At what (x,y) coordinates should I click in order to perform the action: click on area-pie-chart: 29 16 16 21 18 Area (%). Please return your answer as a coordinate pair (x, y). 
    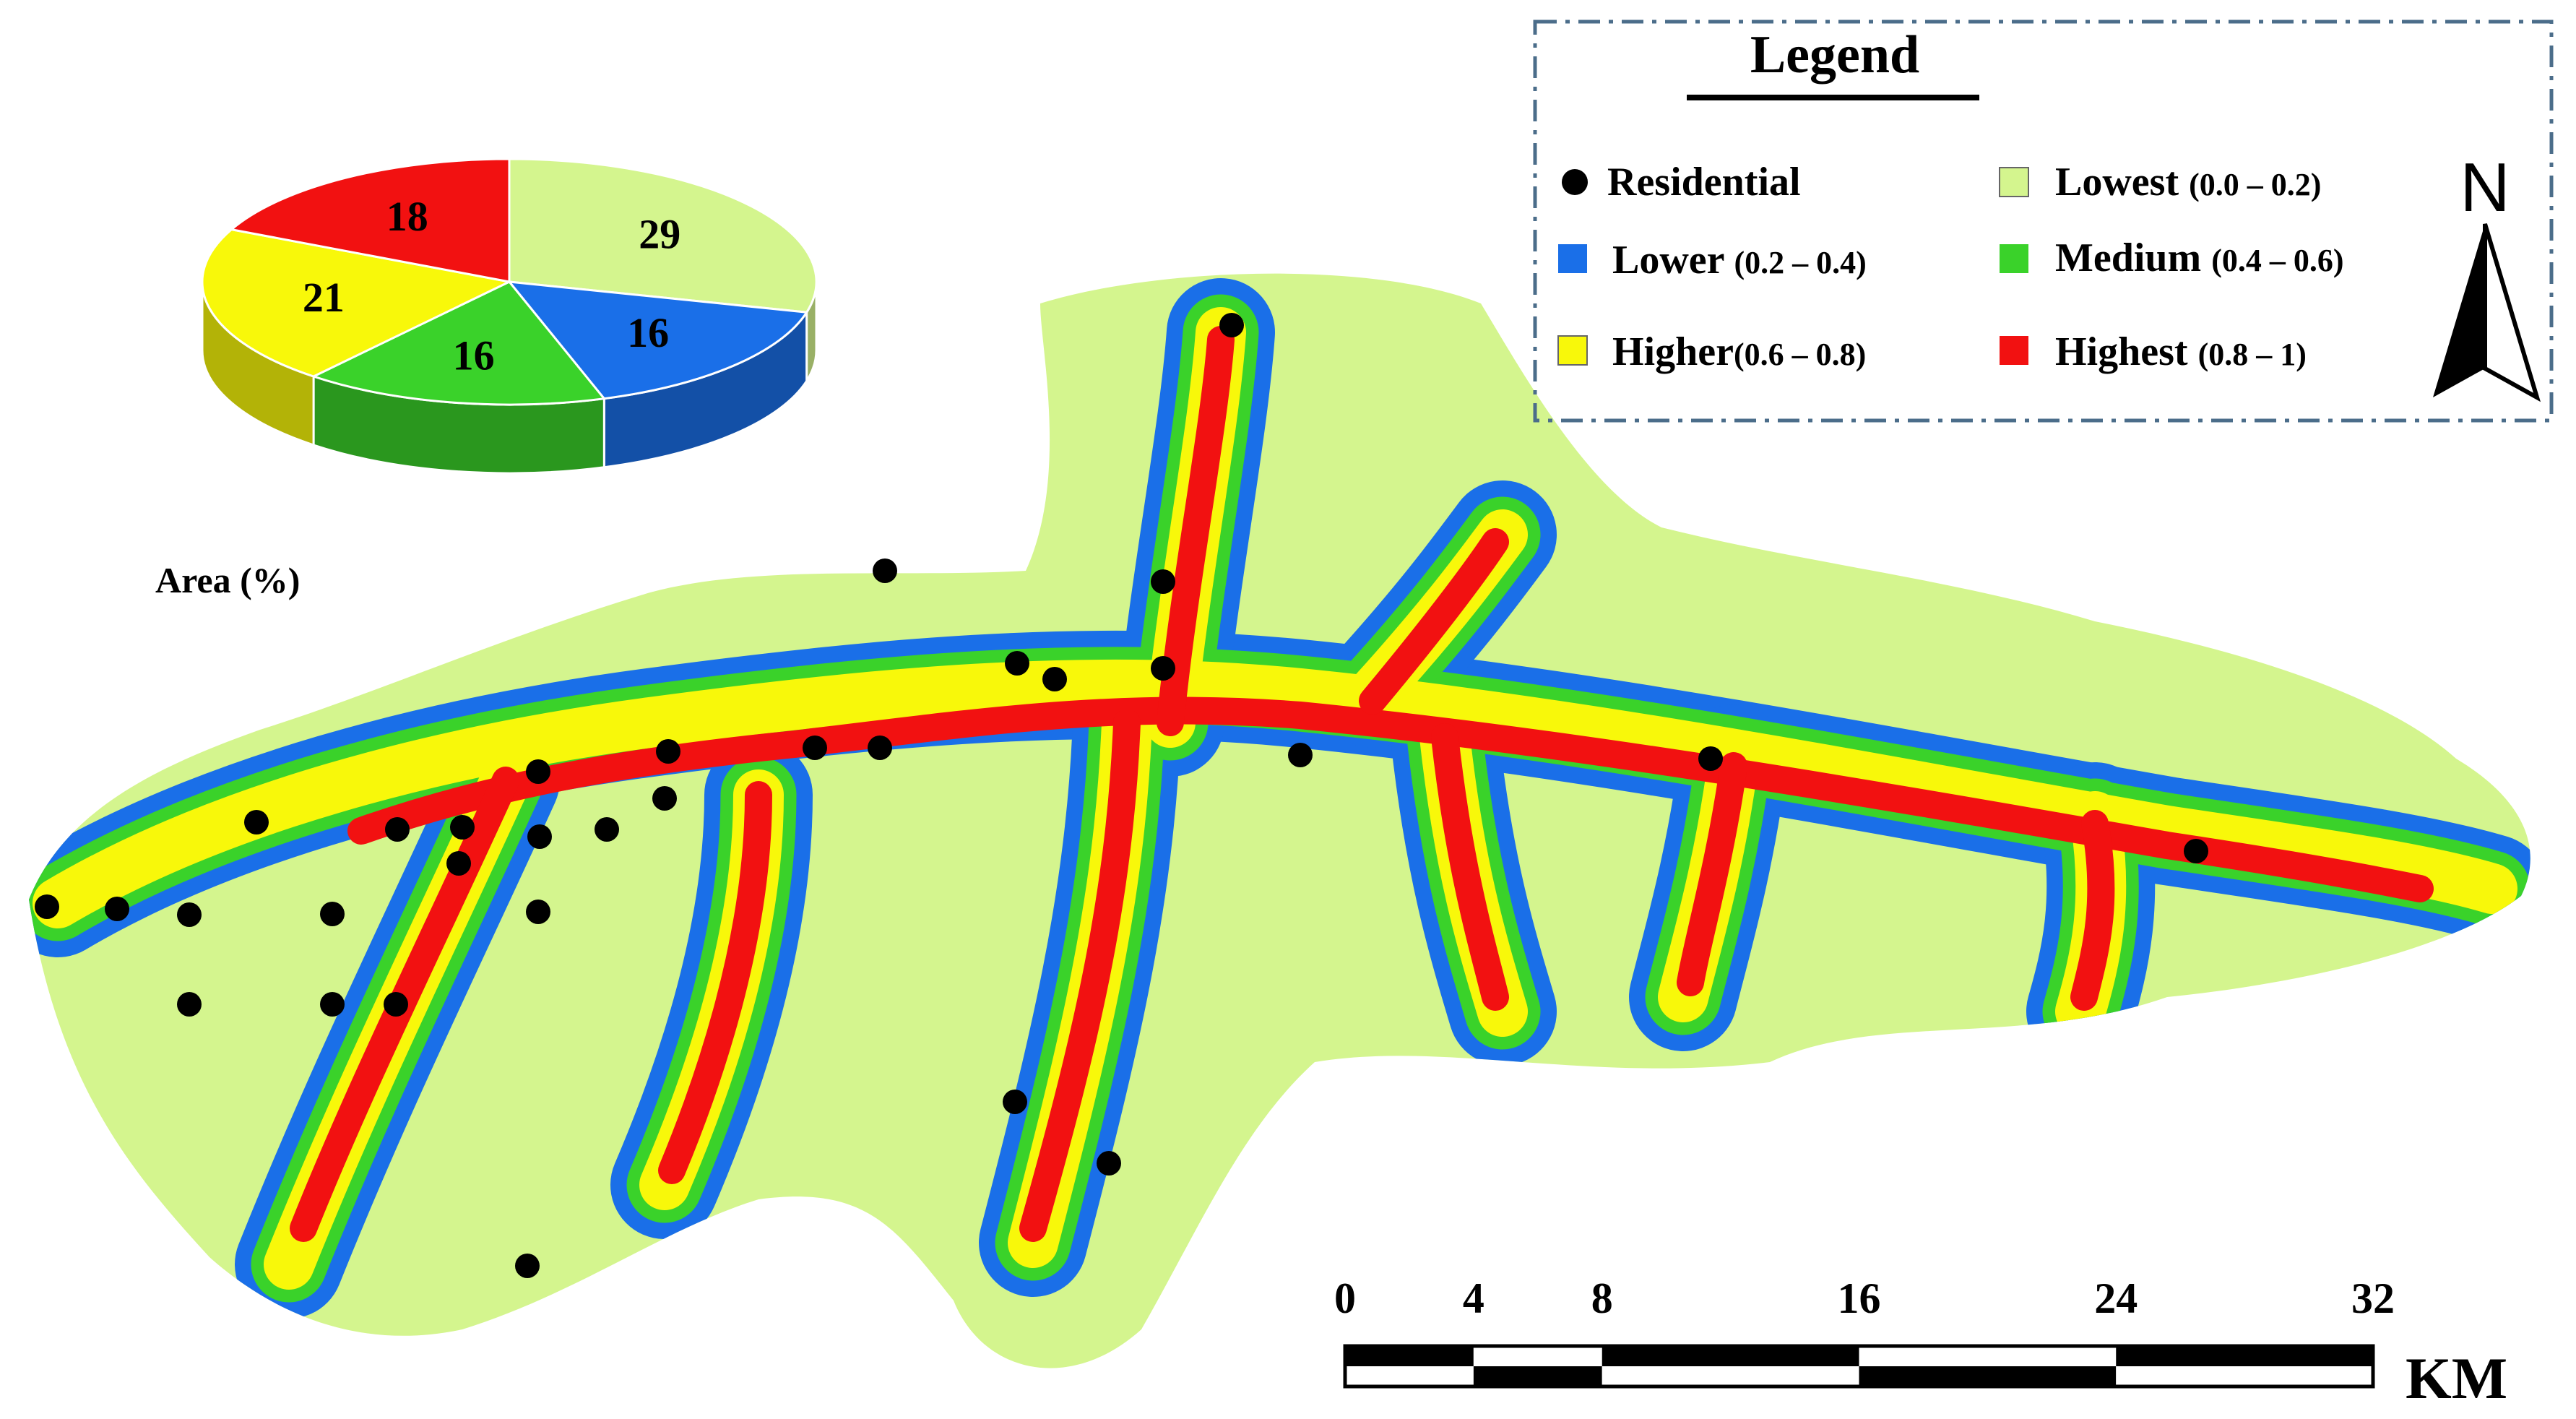
    Looking at the image, I should click on (487, 379).